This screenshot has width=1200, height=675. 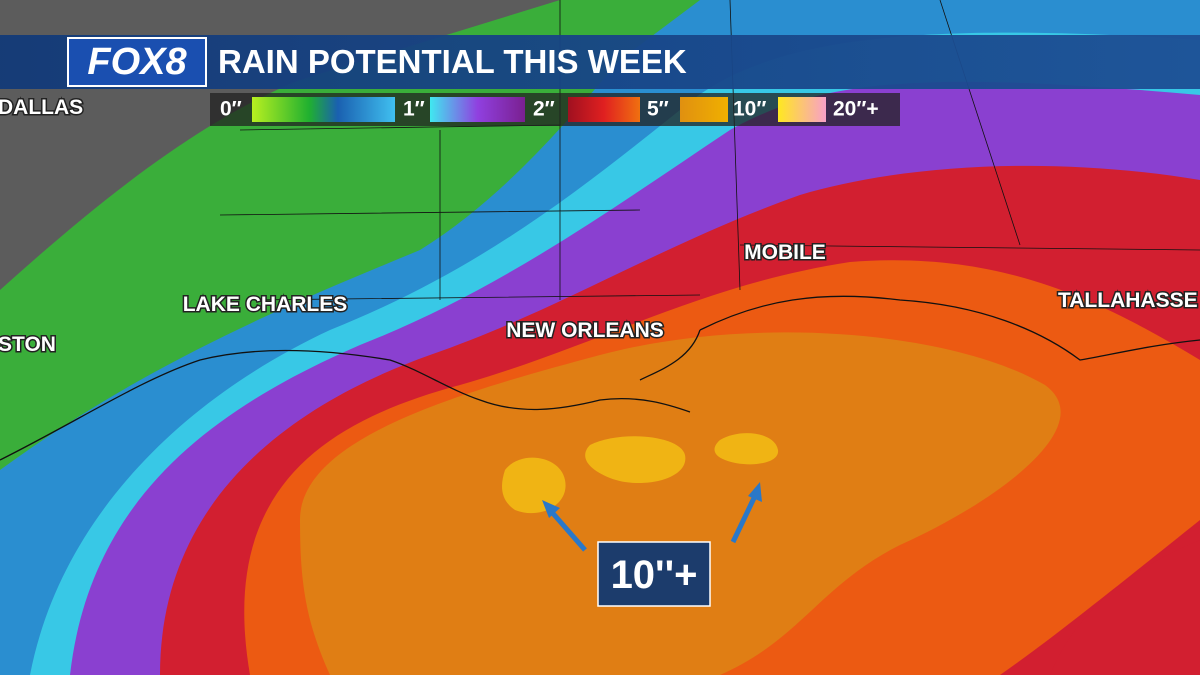 What do you see at coordinates (452, 61) in the screenshot?
I see `title: RAIN POTENTIAL THIS WEEK` at bounding box center [452, 61].